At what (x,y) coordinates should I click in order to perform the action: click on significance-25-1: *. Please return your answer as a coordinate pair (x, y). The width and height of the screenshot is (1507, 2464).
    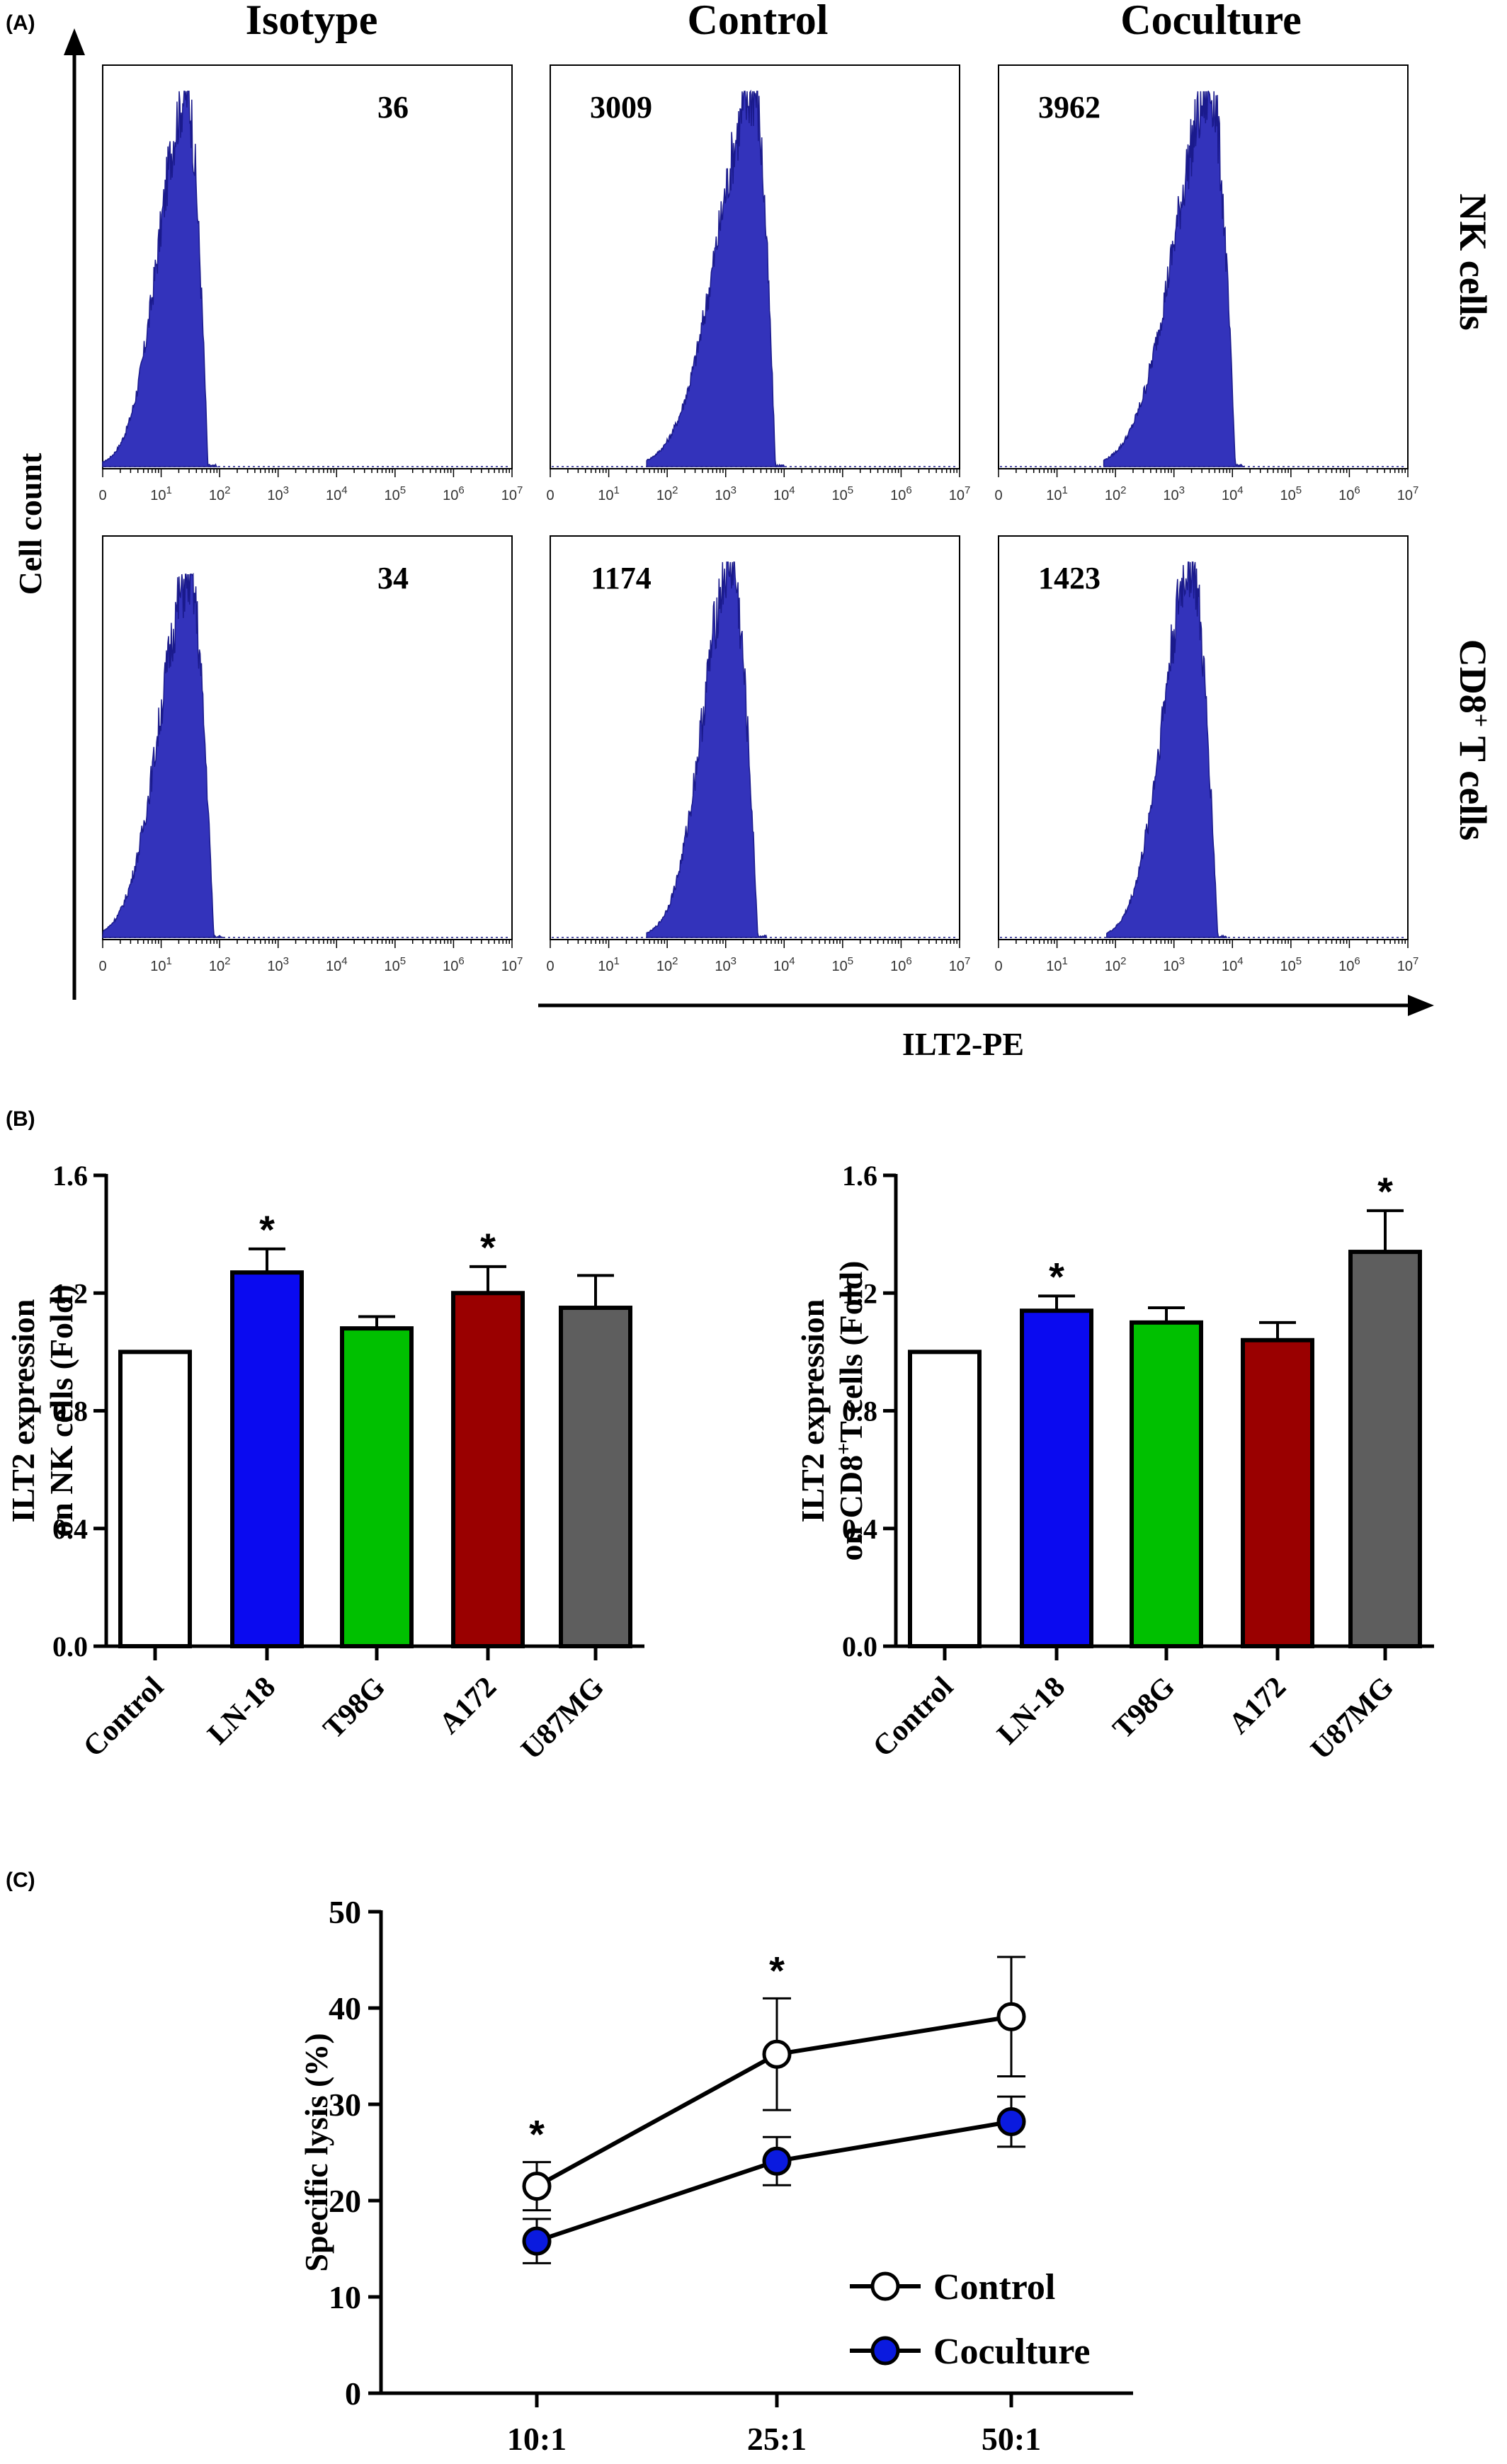
    Looking at the image, I should click on (777, 1970).